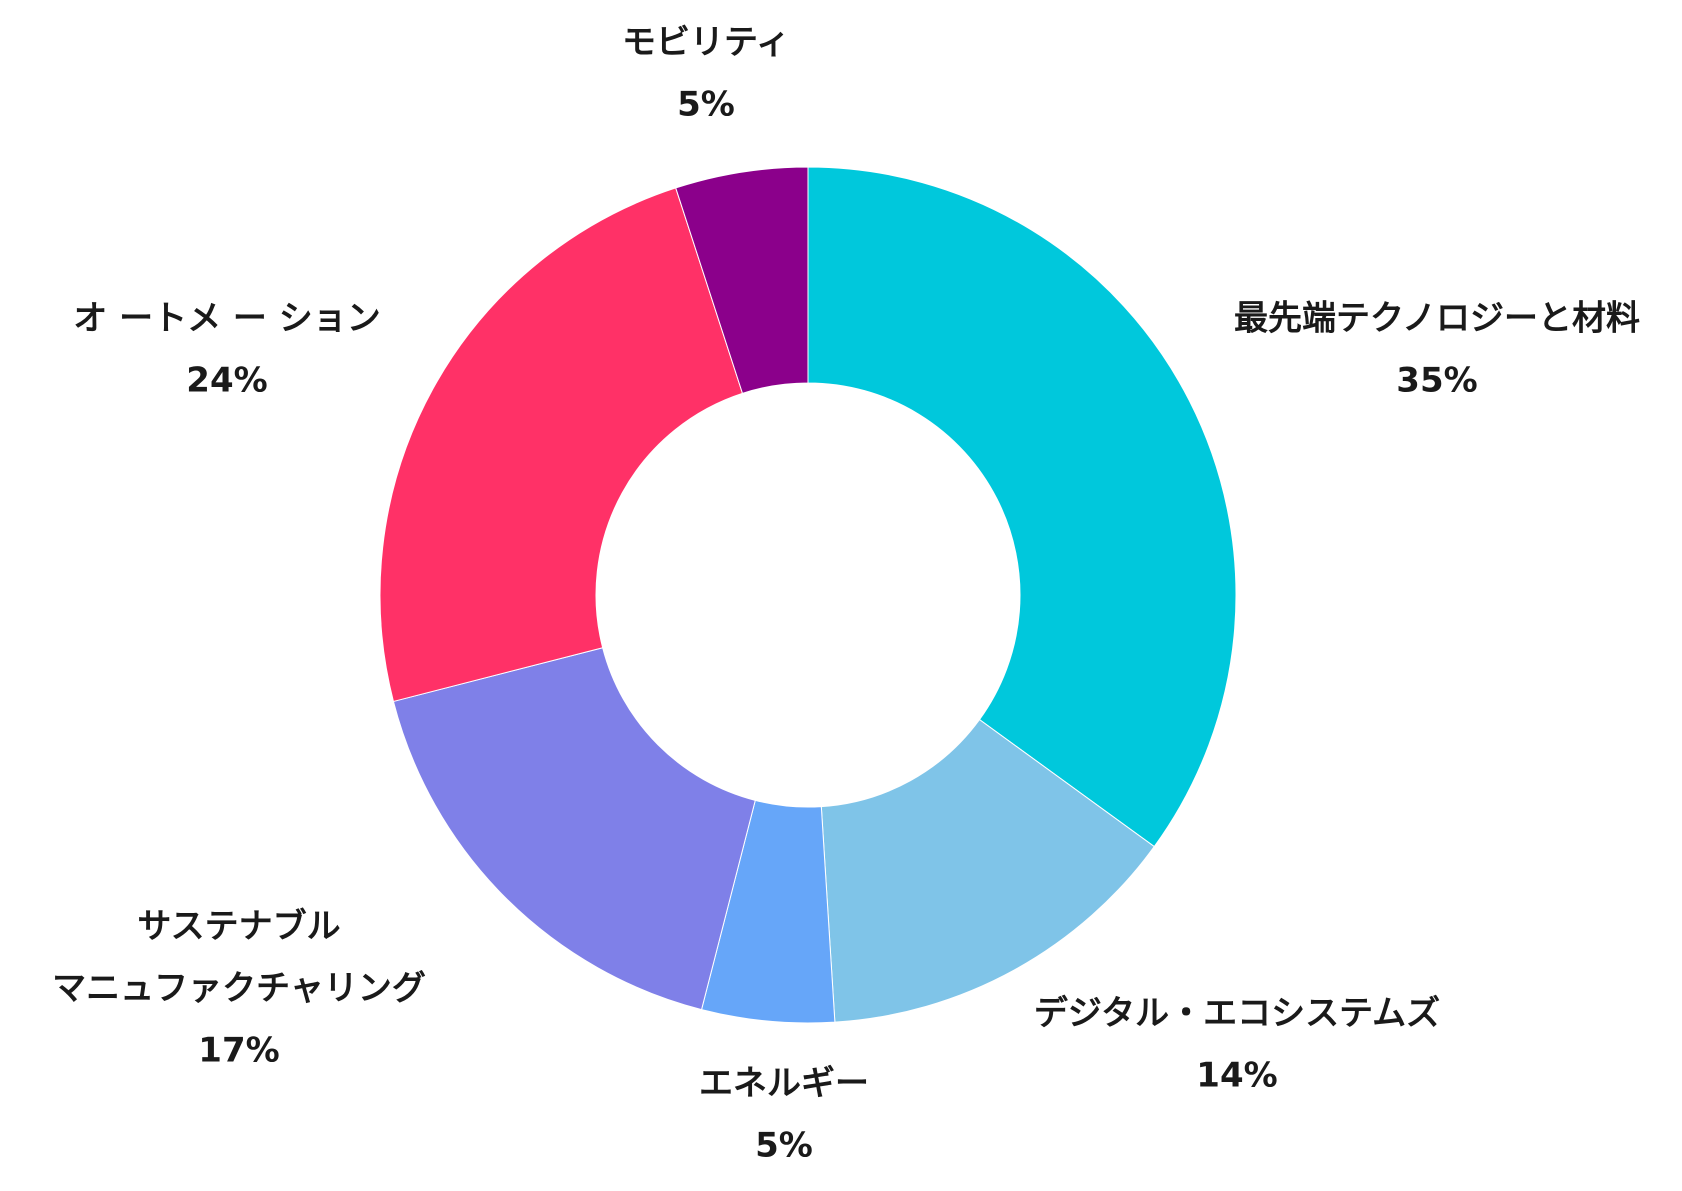 The width and height of the screenshot is (1682, 1191). I want to click on slice-value-label-1: 35%, so click(1436, 381).